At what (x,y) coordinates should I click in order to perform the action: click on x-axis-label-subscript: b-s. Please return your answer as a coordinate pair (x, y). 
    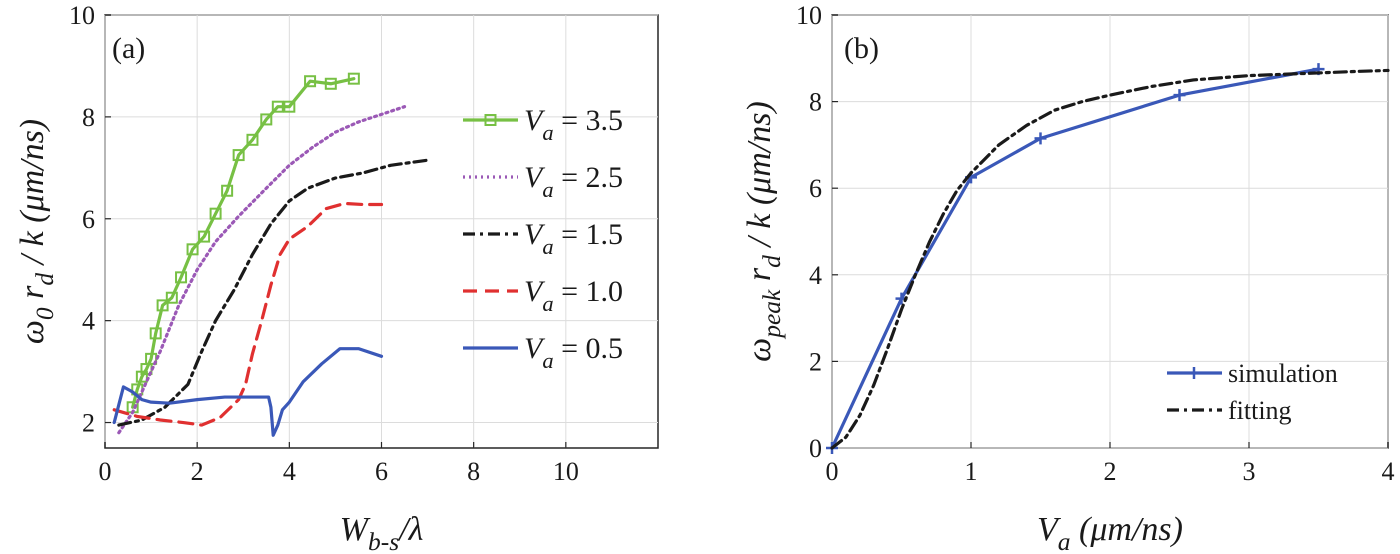
    Looking at the image, I should click on (383, 540).